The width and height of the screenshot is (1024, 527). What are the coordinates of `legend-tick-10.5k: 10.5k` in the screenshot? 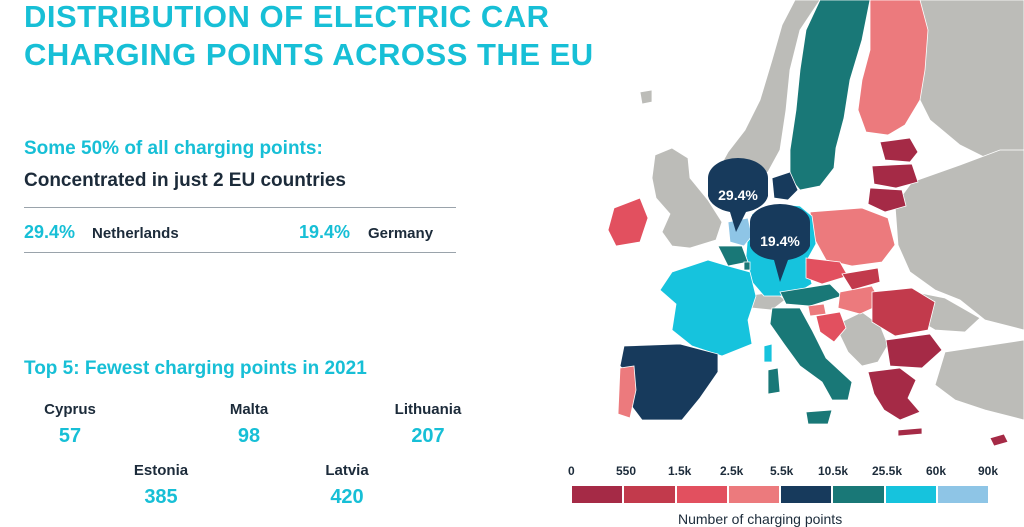 It's located at (833, 471).